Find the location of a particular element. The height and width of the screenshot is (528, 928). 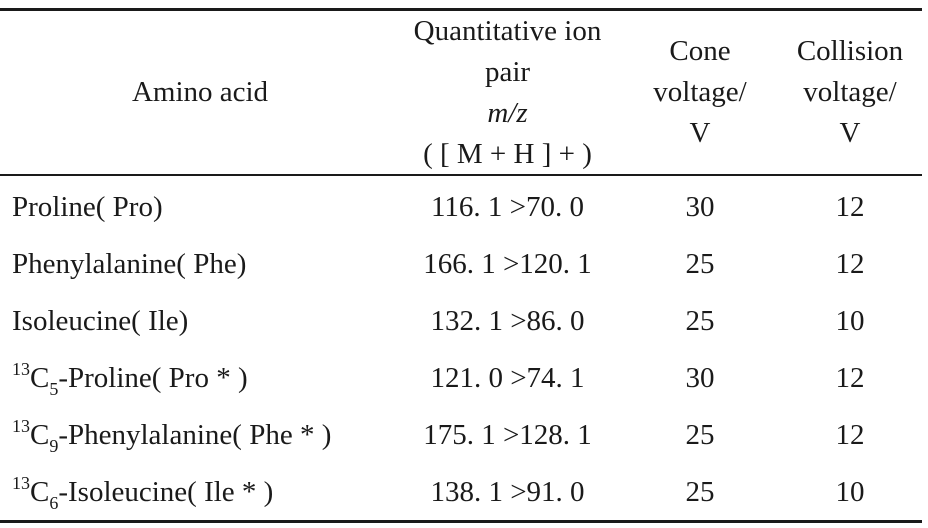

cell-amino-acid: Phenylalanine( Phe) is located at coordinates (129, 264).